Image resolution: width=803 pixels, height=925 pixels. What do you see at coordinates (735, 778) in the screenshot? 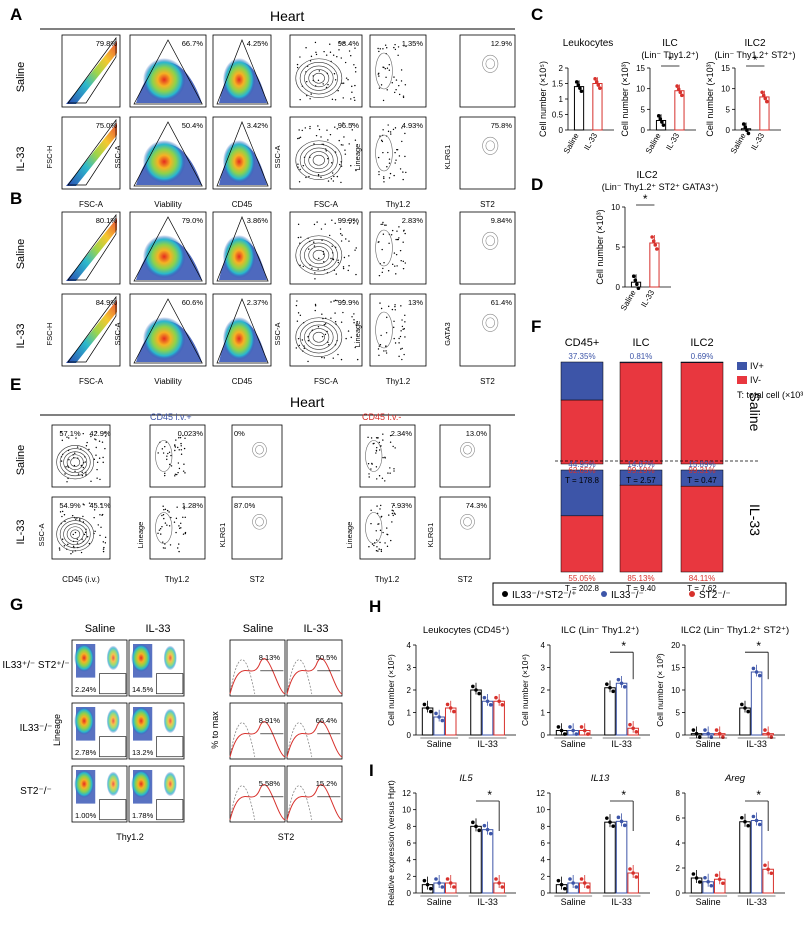
I see `panel-I-chart-title: Areg` at bounding box center [735, 778].